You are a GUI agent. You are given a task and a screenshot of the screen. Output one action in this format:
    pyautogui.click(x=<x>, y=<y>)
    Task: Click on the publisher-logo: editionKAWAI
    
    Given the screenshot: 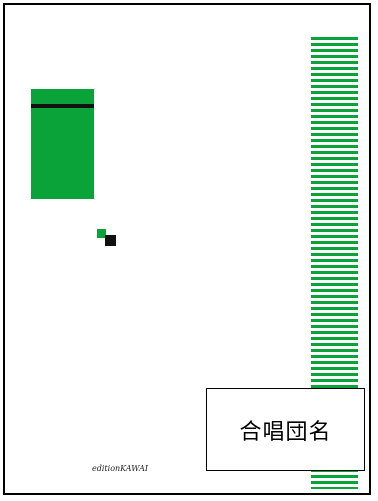 What is the action you would take?
    pyautogui.click(x=120, y=468)
    